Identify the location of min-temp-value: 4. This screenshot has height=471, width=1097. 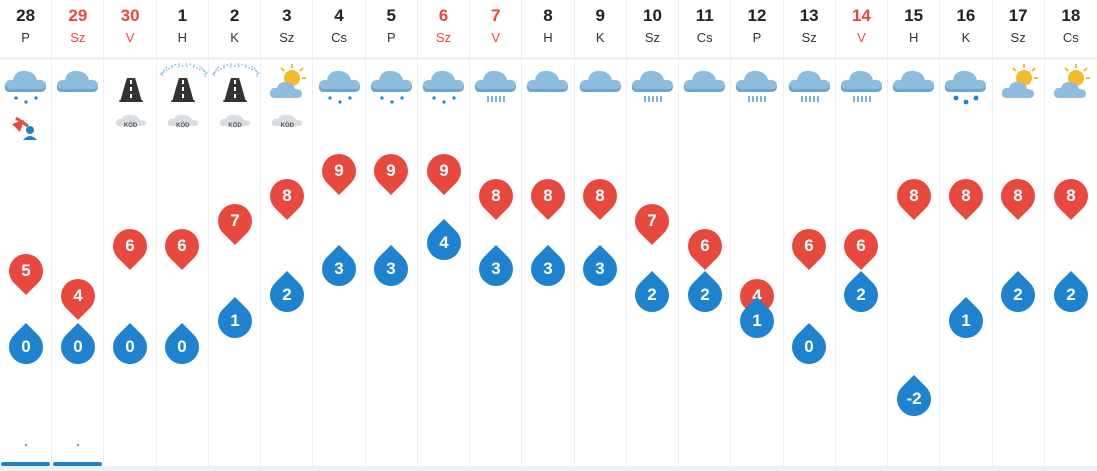
(443, 242).